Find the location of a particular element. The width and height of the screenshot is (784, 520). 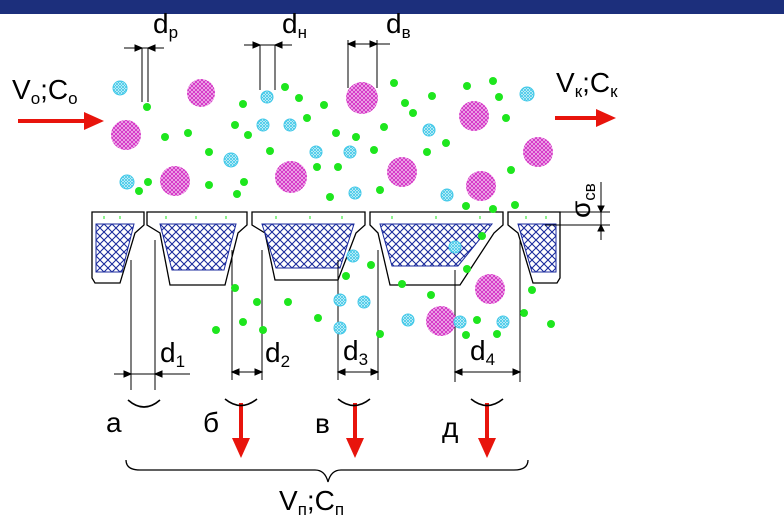

layer-thickness-label: σсв is located at coordinates (582, 200).